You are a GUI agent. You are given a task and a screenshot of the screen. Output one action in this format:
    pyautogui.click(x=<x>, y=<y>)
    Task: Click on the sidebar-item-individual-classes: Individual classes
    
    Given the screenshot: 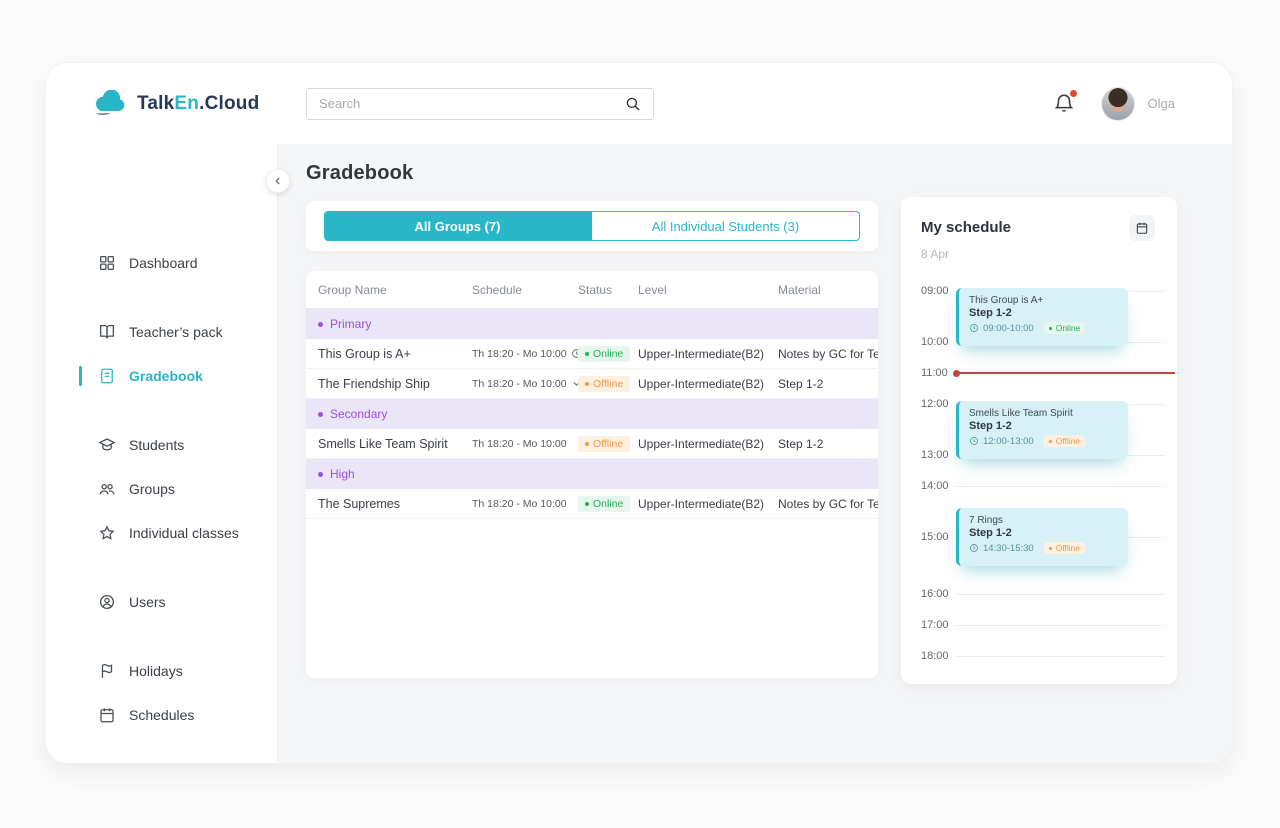 What is the action you would take?
    pyautogui.click(x=161, y=533)
    